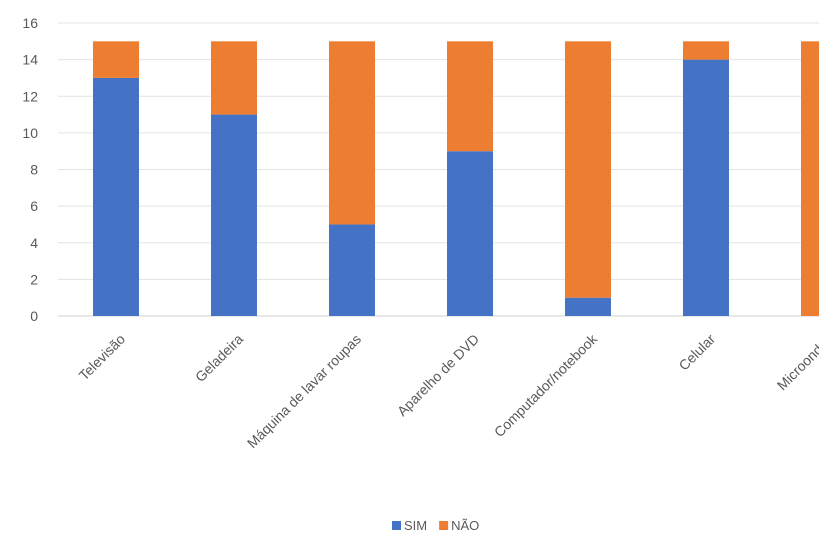  What do you see at coordinates (34, 206) in the screenshot?
I see `y-tick-label: 6` at bounding box center [34, 206].